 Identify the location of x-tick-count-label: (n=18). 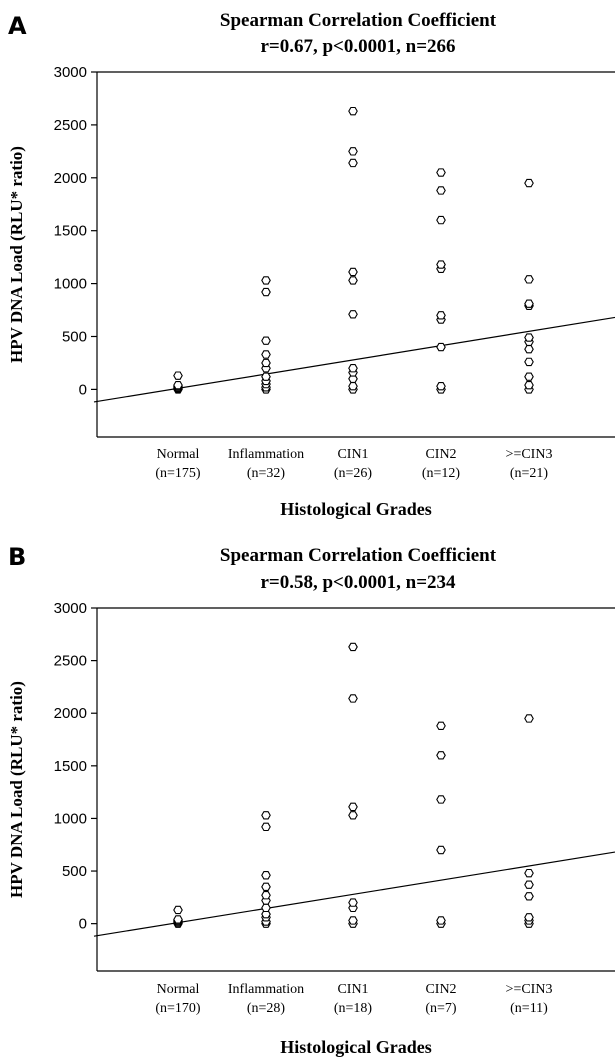
(353, 1008).